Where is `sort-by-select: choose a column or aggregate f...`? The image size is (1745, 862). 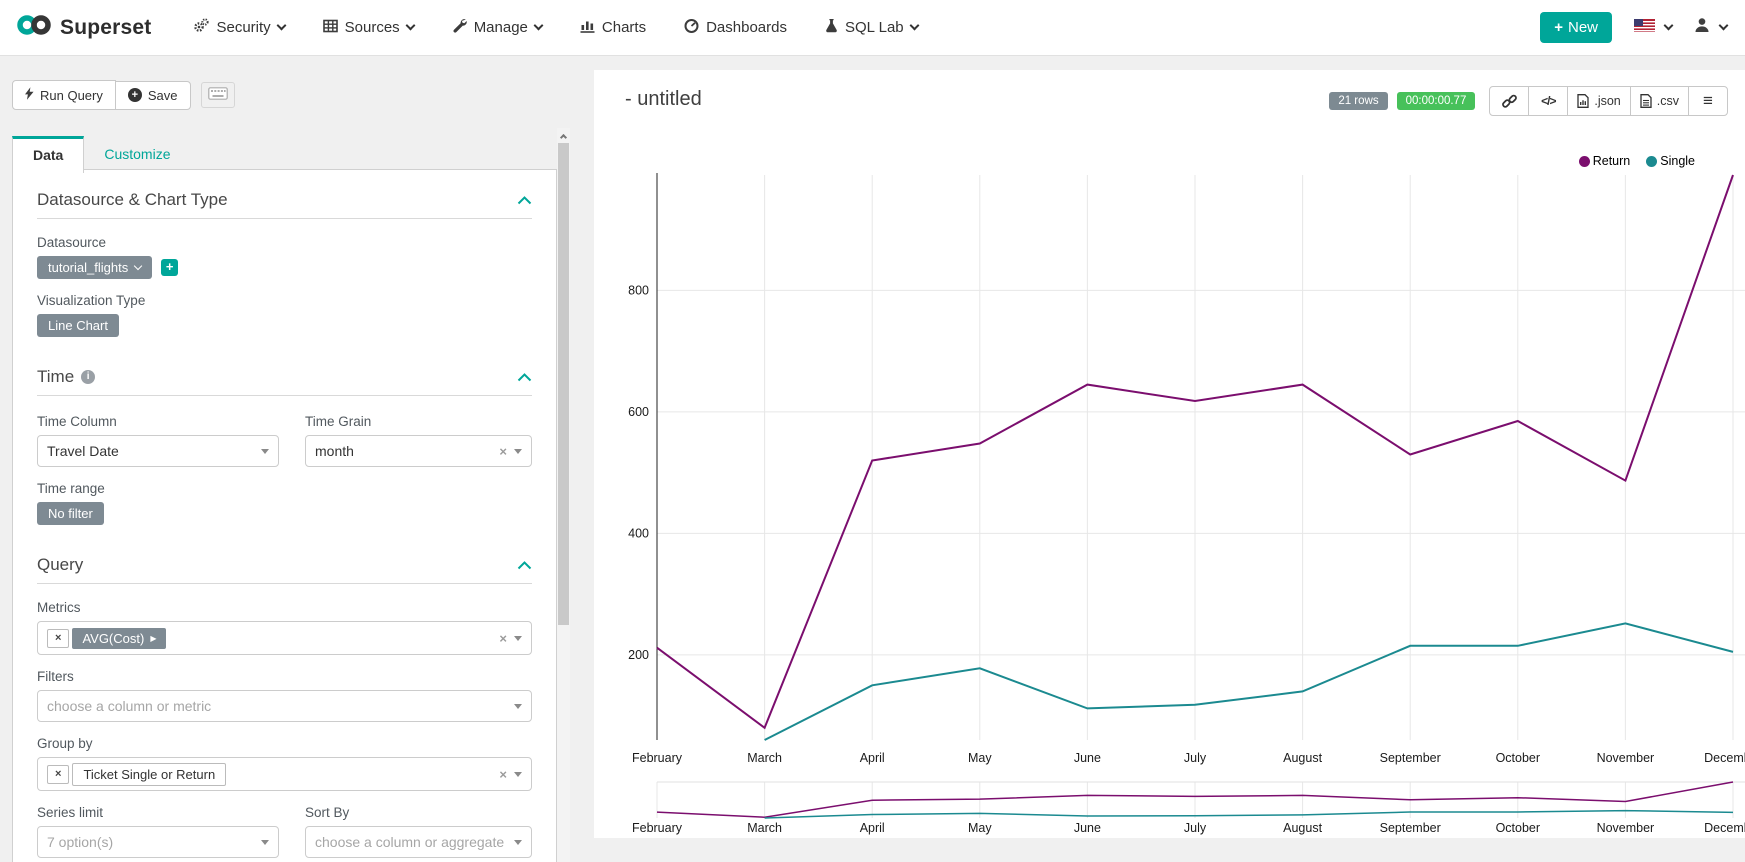
sort-by-select: choose a column or aggregate f... is located at coordinates (418, 842).